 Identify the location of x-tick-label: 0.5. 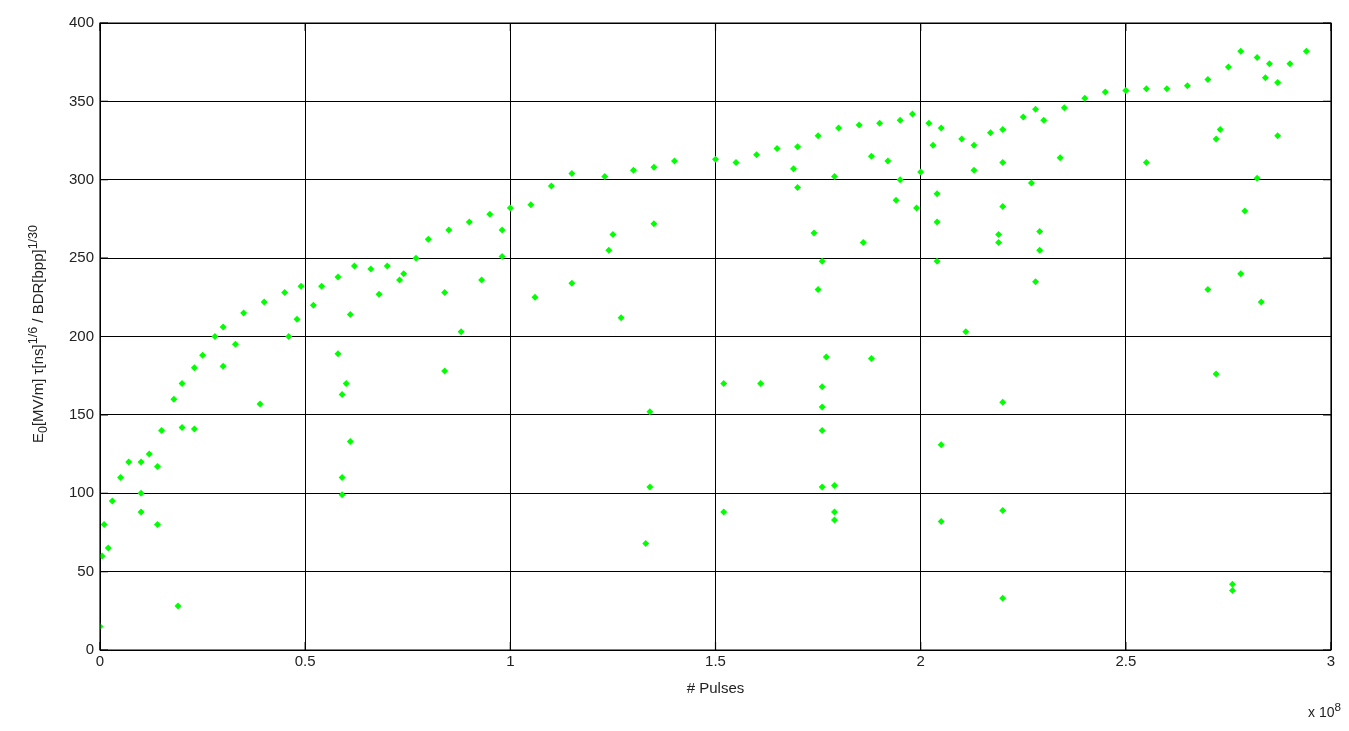
(305, 661).